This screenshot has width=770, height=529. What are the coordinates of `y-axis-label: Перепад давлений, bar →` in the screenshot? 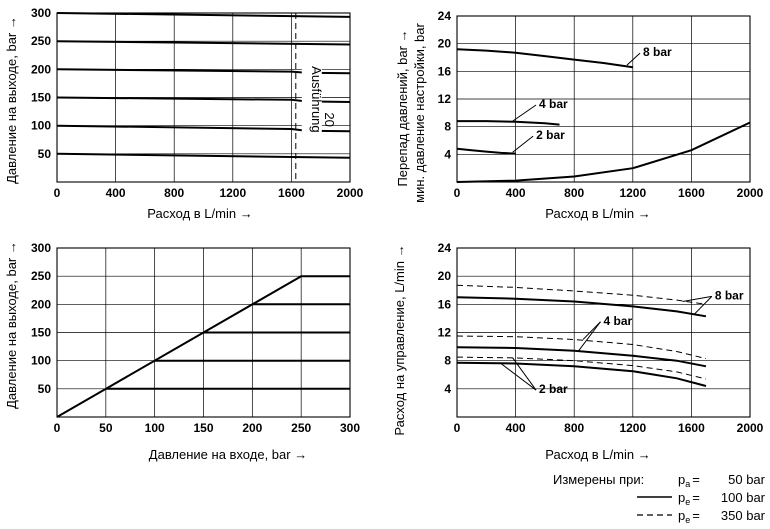 It's located at (402, 107).